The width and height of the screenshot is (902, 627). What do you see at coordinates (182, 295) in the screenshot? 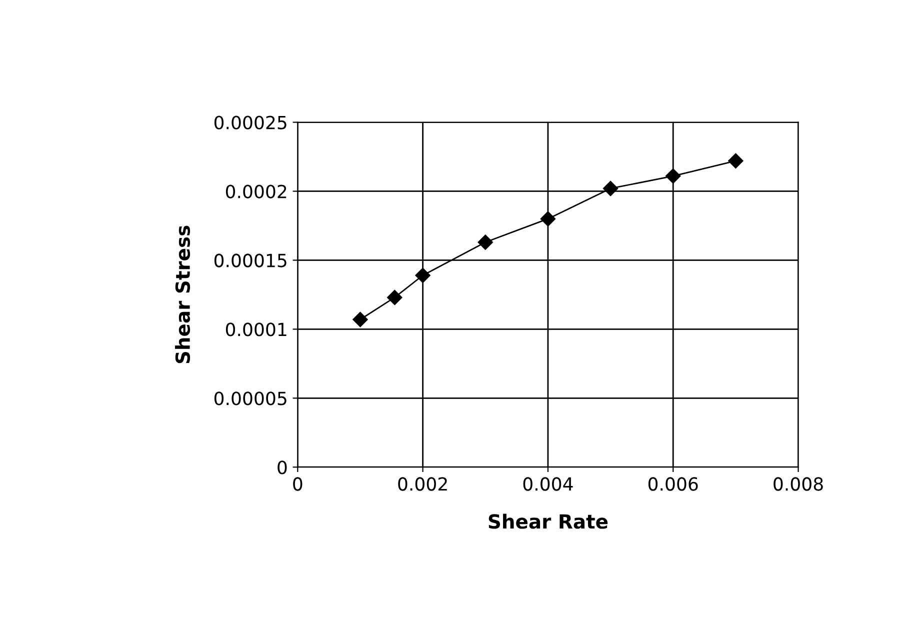
I see `y-axis-title: Shear Stress` at bounding box center [182, 295].